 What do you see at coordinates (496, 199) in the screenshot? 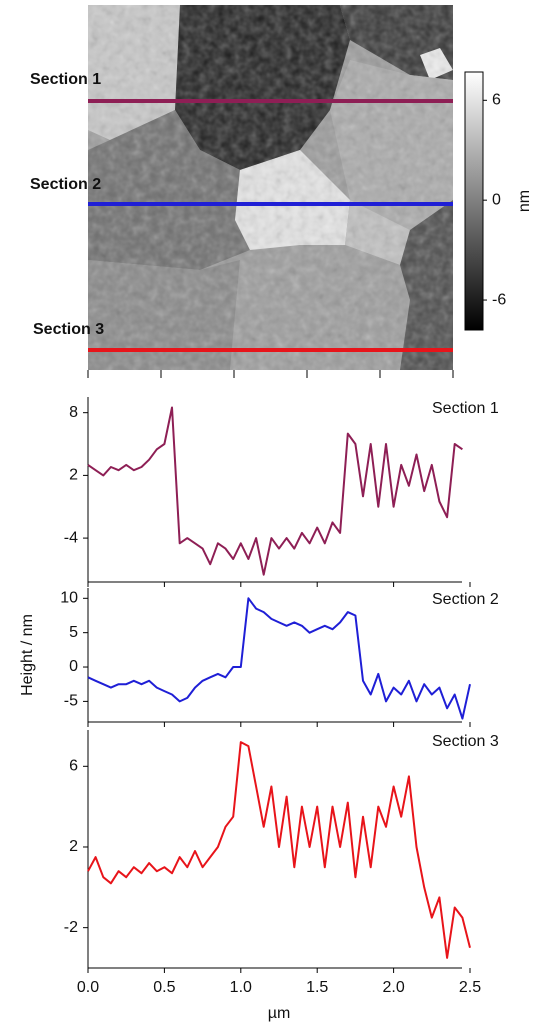
I see `colorbar-tick-label: 0` at bounding box center [496, 199].